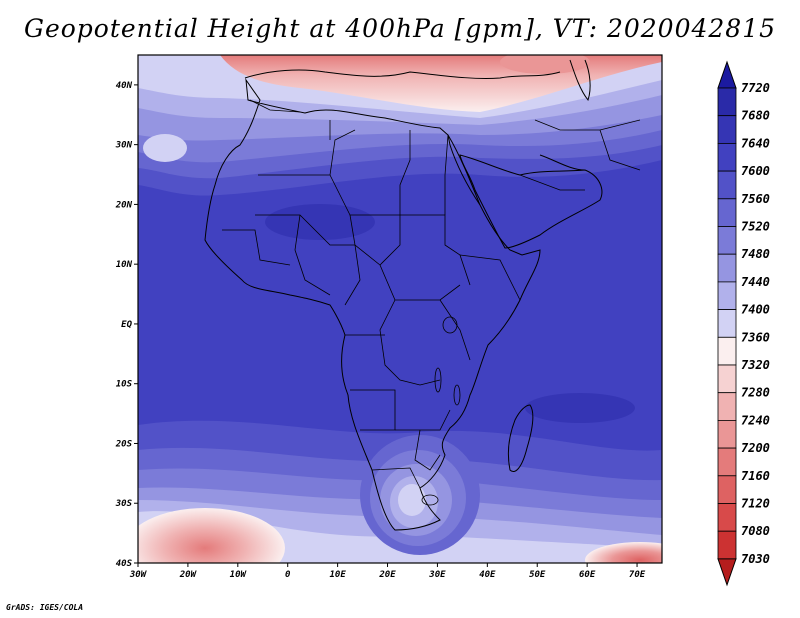  Describe the element at coordinates (337, 575) in the screenshot. I see `x-tick-label: 10E` at that location.